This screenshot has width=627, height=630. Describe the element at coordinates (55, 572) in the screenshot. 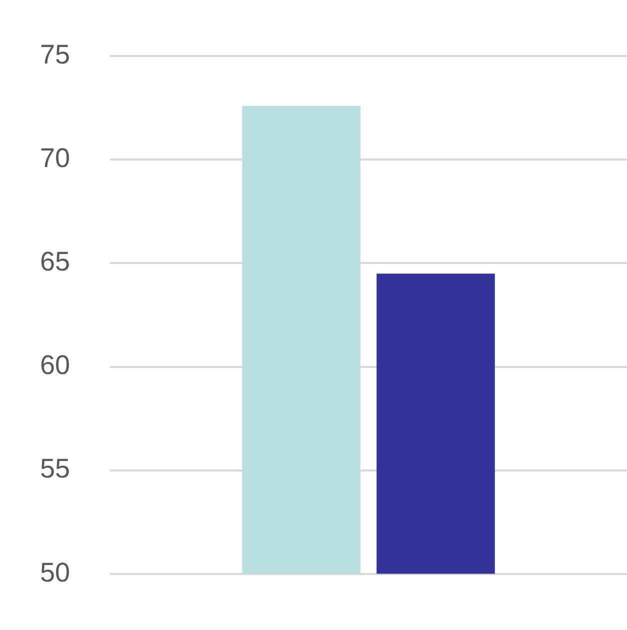

I see `y-tick-label: 50` at that location.